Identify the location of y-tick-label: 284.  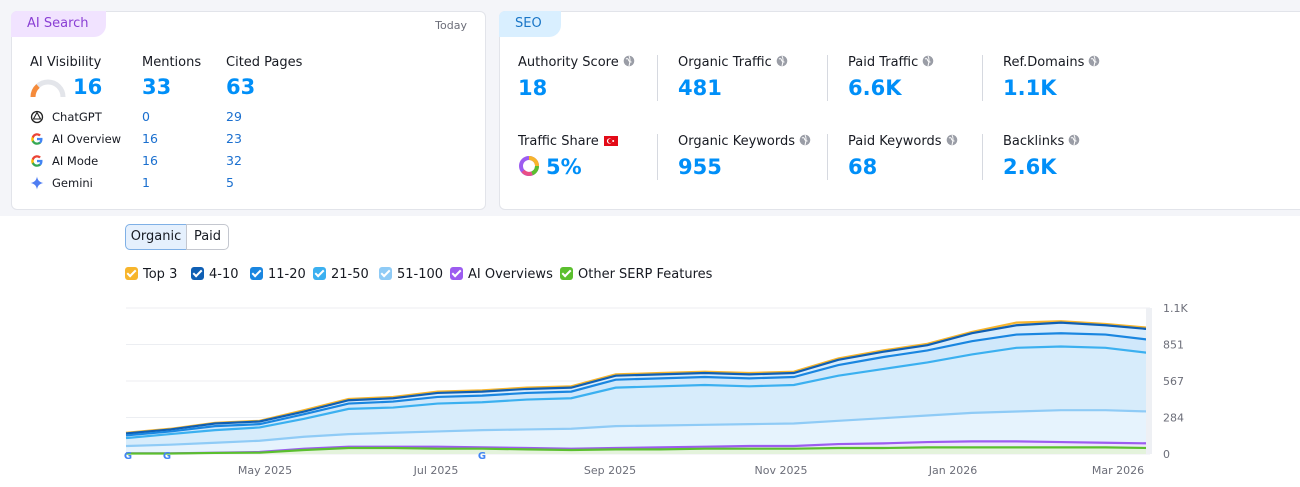
(1173, 418).